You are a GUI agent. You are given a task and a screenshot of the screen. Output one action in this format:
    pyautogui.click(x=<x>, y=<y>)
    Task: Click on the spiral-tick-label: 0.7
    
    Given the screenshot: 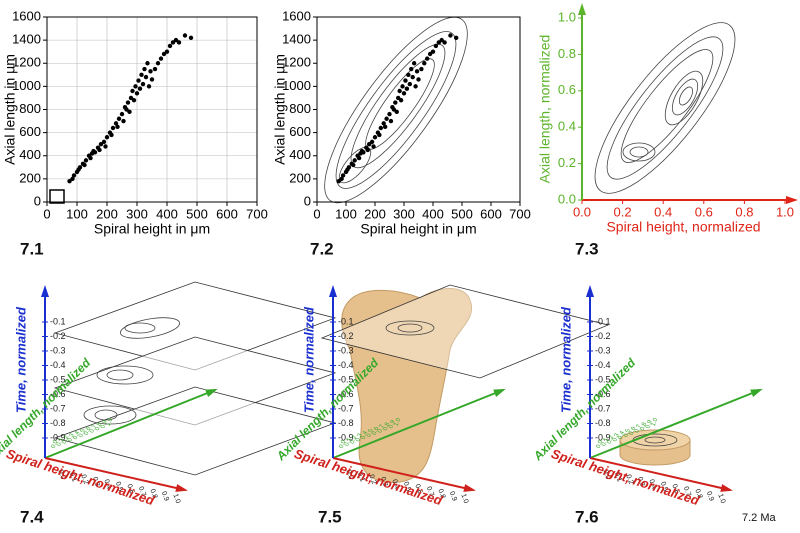 What is the action you would take?
    pyautogui.click(x=142, y=492)
    